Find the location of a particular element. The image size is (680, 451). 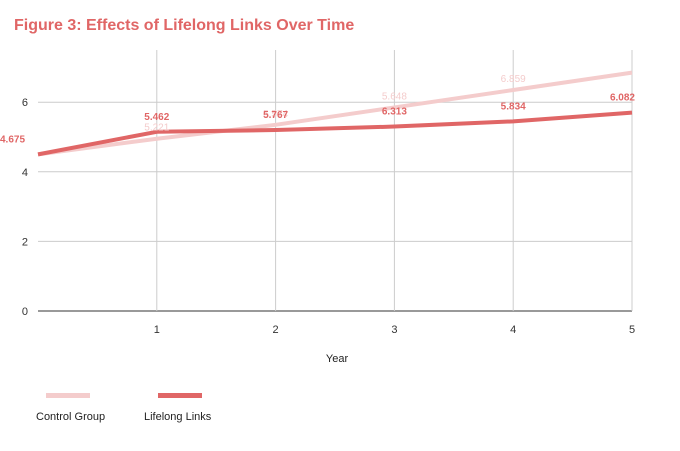

x-tick-label: 1 is located at coordinates (157, 330).